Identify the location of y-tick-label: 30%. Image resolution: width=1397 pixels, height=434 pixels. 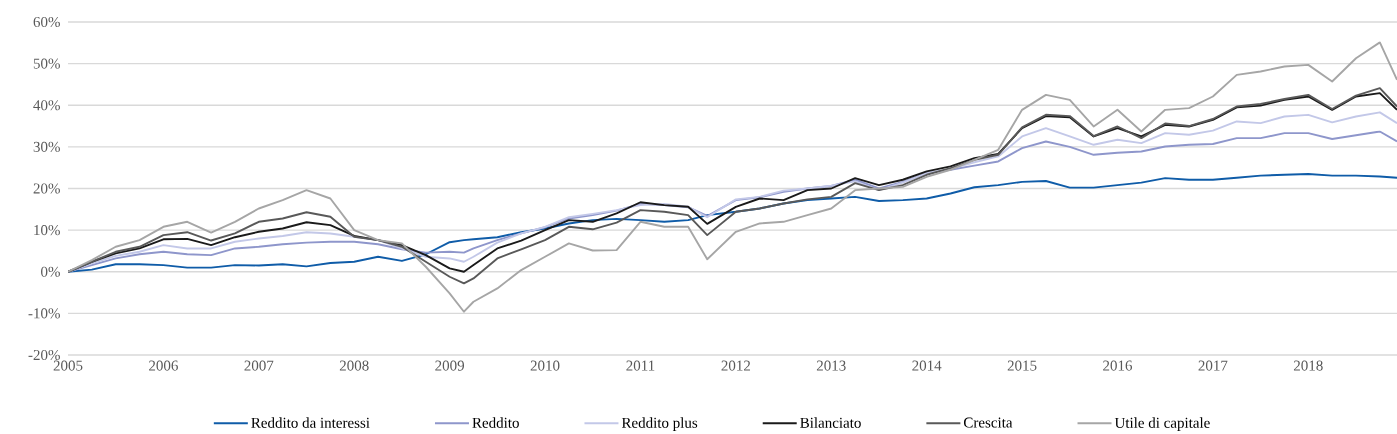
(46, 146).